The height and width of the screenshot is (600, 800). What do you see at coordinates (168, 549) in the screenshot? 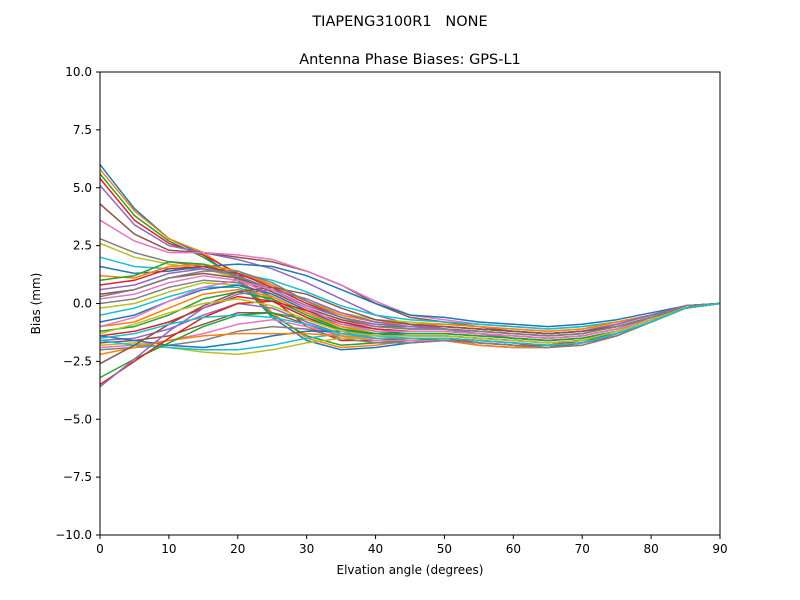
I see `x-tick-label: 10` at bounding box center [168, 549].